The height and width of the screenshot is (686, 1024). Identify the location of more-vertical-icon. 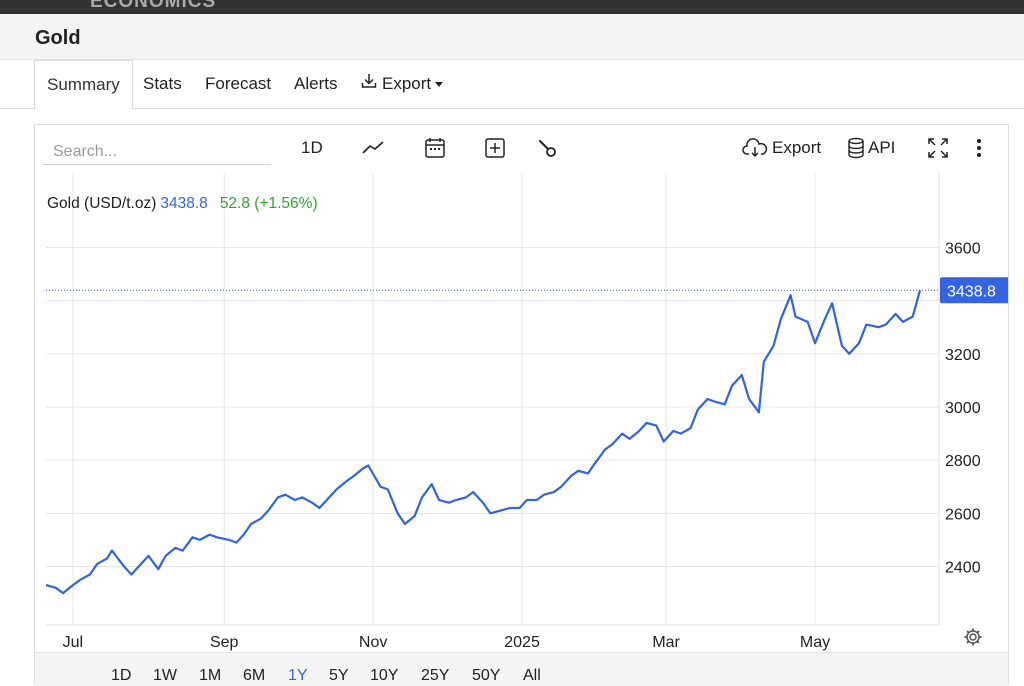
(979, 148).